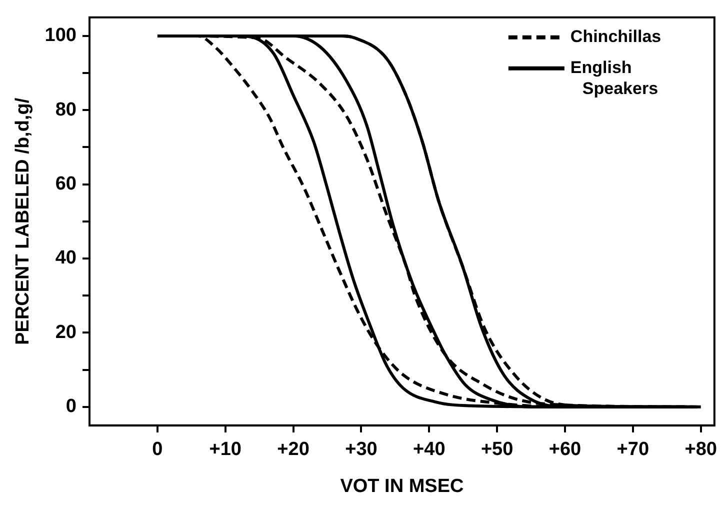 This screenshot has height=506, width=723. What do you see at coordinates (65, 258) in the screenshot?
I see `y-tick-label: 40` at bounding box center [65, 258].